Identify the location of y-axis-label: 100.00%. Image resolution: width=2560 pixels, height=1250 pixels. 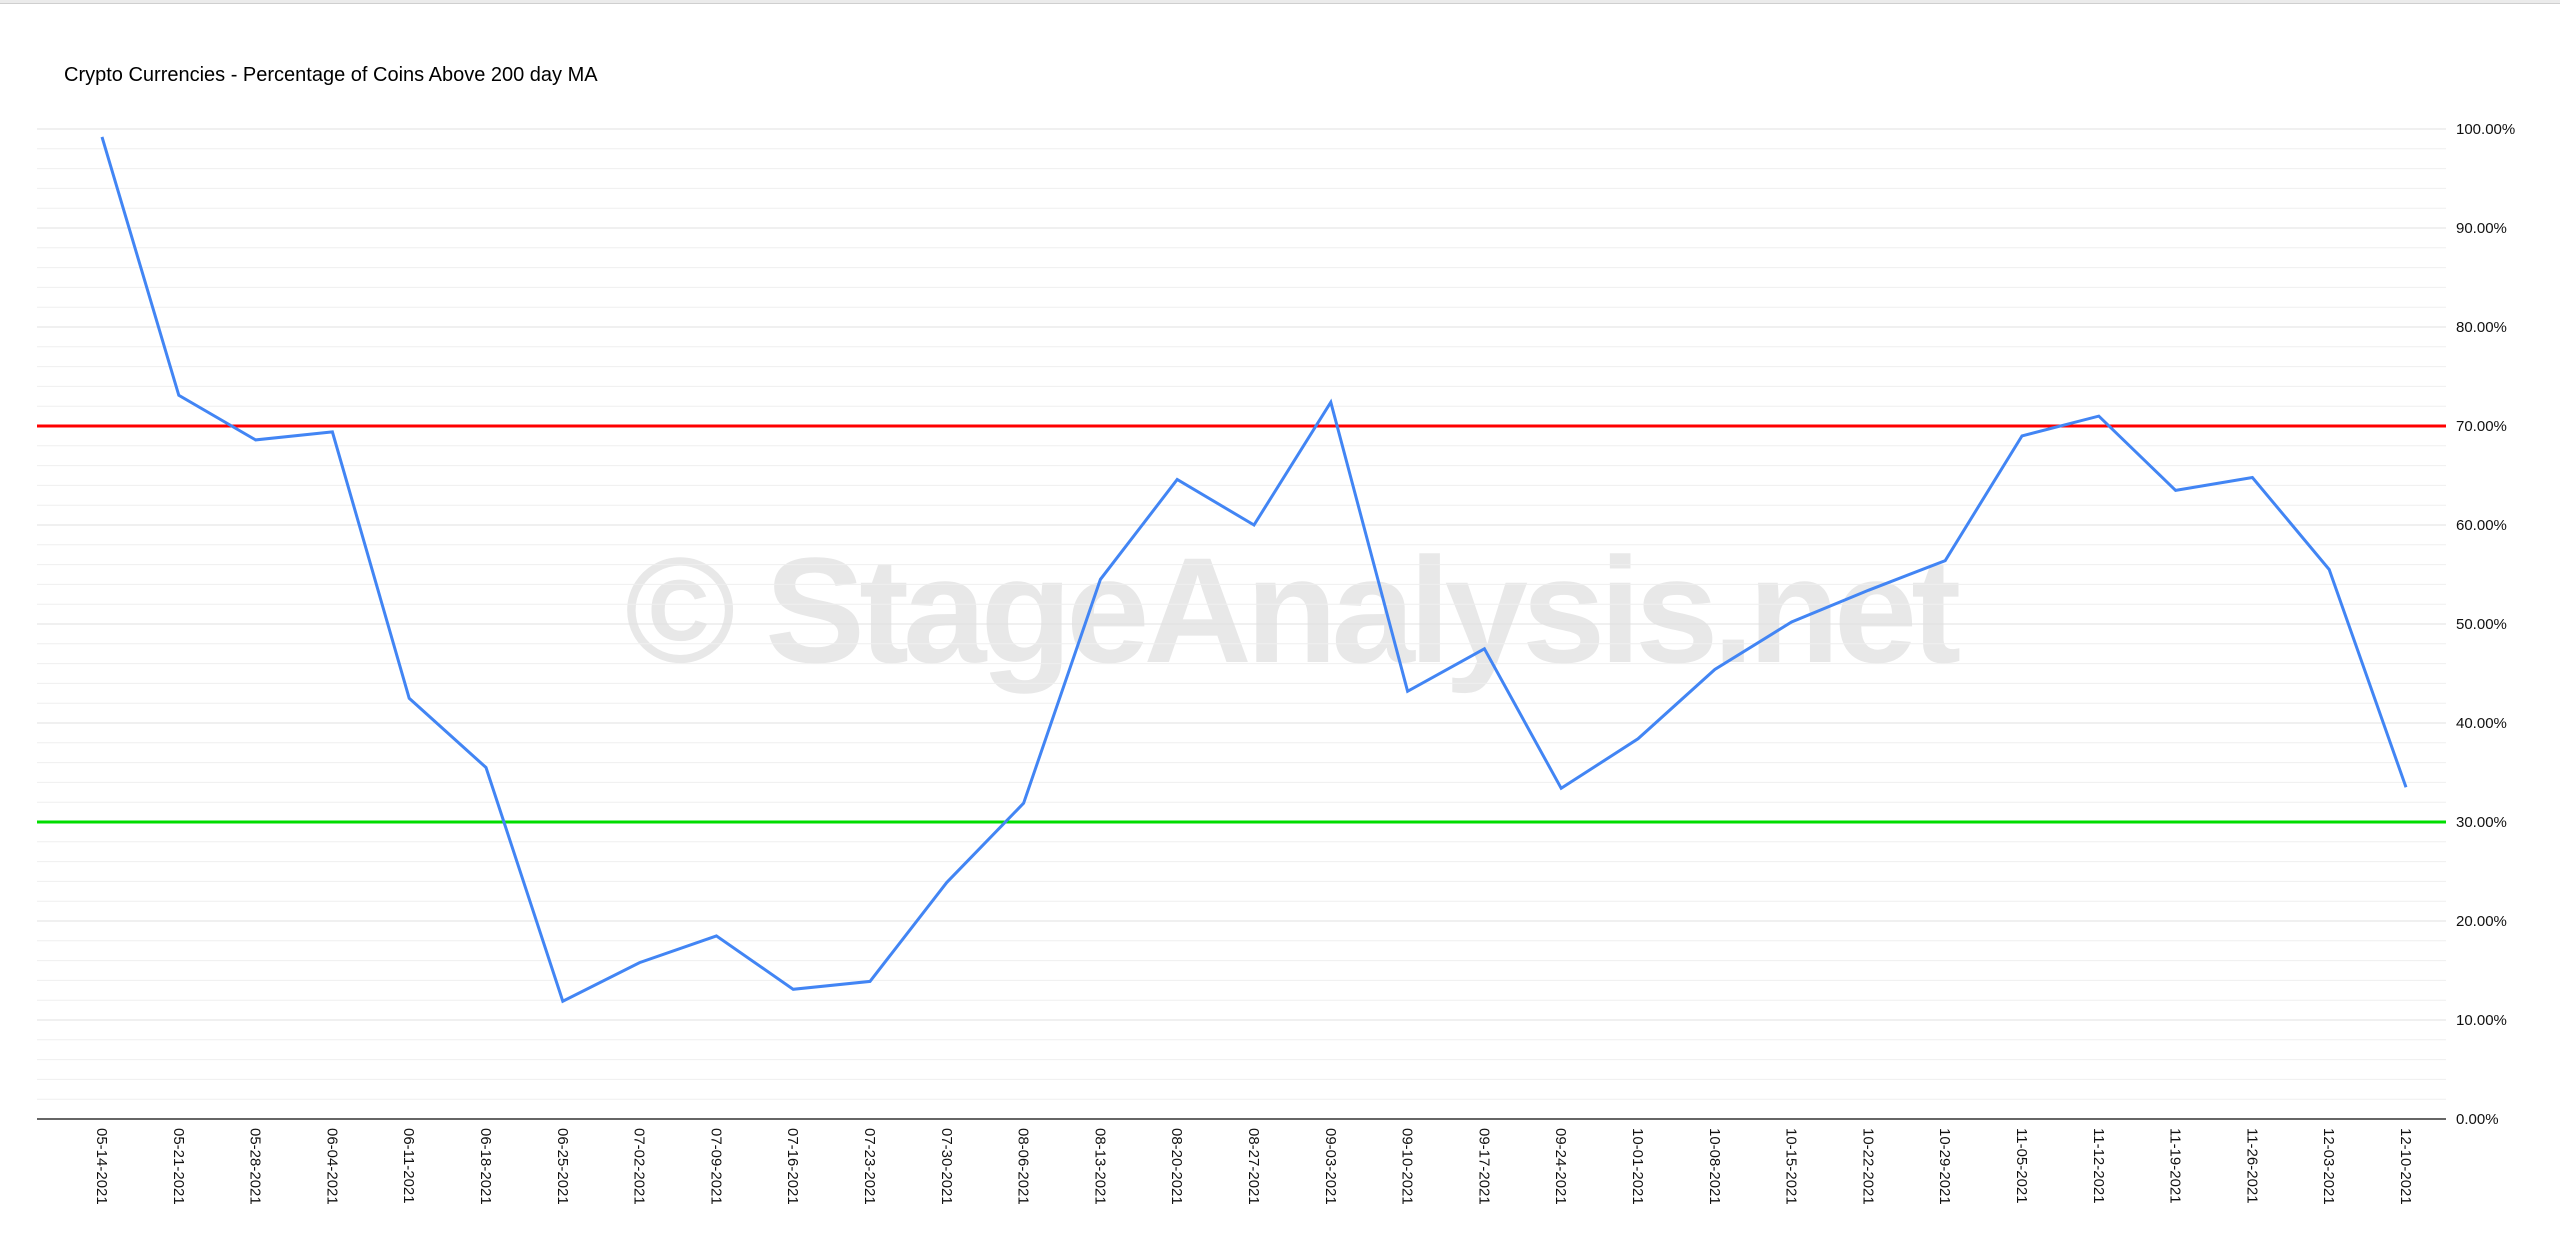
(2485, 129).